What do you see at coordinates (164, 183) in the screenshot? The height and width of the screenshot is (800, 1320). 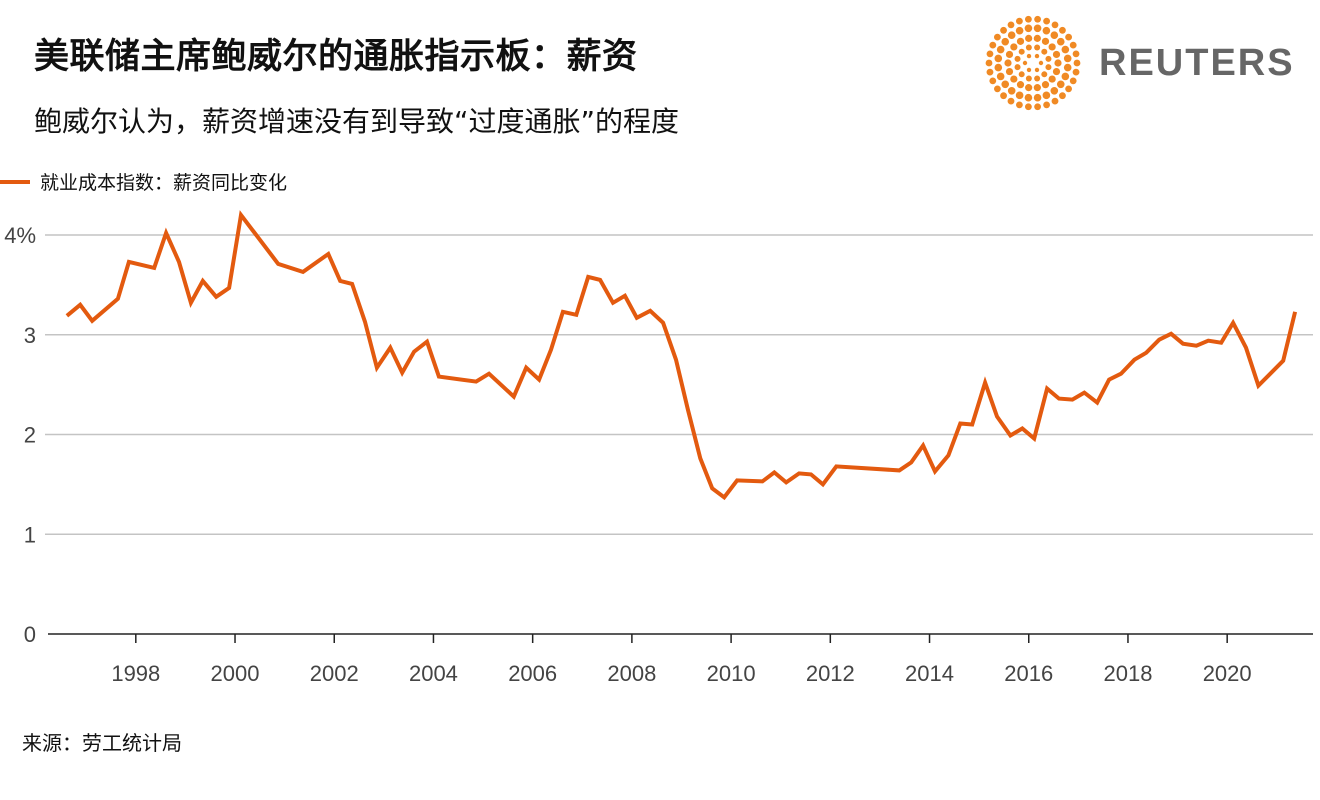 I see `legend-label: 就业成本指数：薪资同比变化` at bounding box center [164, 183].